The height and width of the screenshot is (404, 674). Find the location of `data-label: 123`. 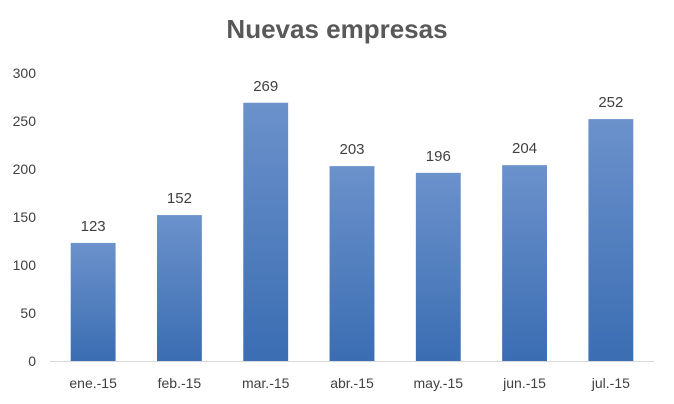

data-label: 123 is located at coordinates (93, 226).